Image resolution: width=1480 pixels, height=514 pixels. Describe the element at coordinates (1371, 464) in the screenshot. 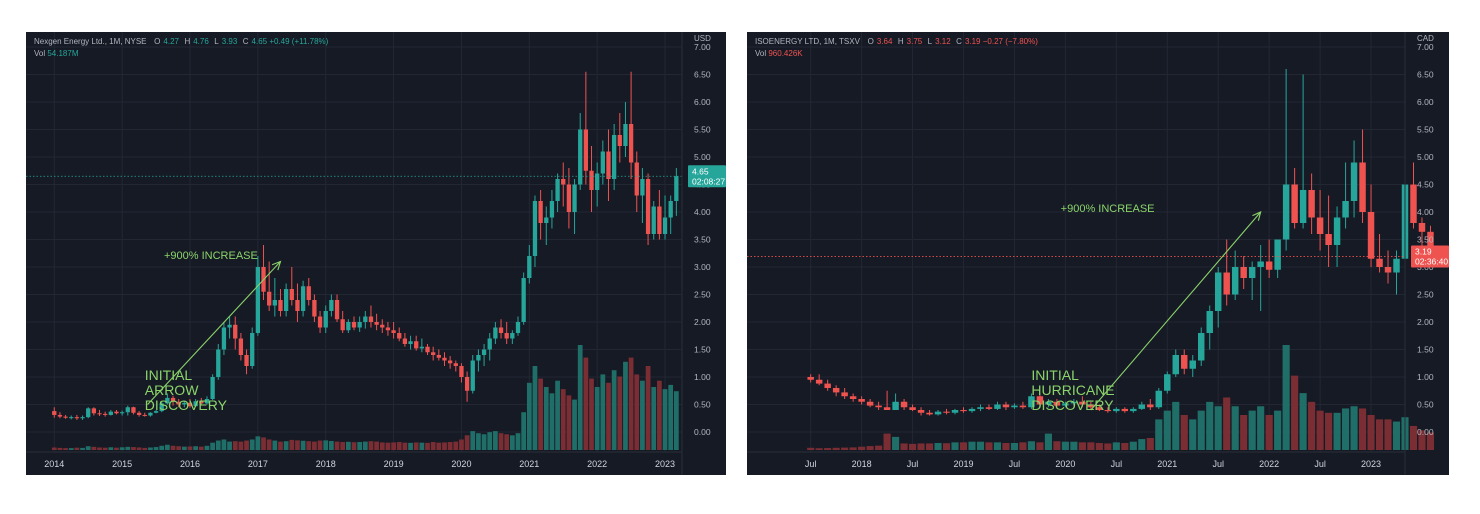

I see `x-tick-label: 2023` at that location.